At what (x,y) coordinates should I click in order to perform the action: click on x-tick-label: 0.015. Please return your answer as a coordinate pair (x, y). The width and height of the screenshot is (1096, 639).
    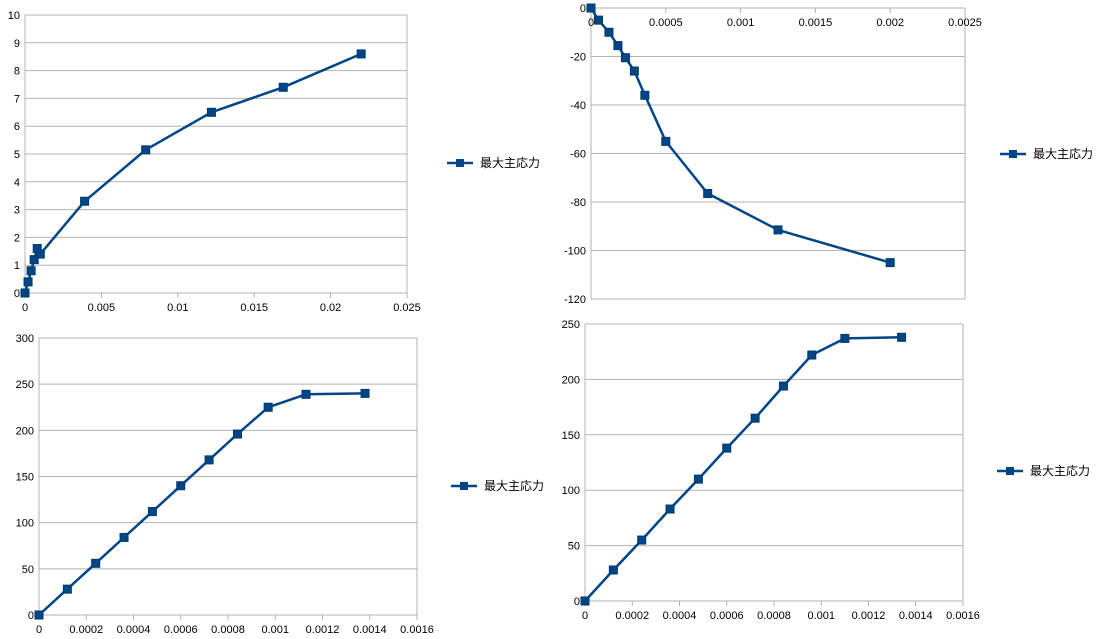
    Looking at the image, I should click on (254, 308).